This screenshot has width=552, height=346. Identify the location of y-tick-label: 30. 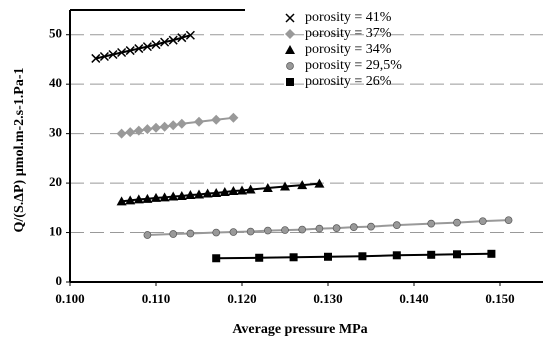
(55, 132).